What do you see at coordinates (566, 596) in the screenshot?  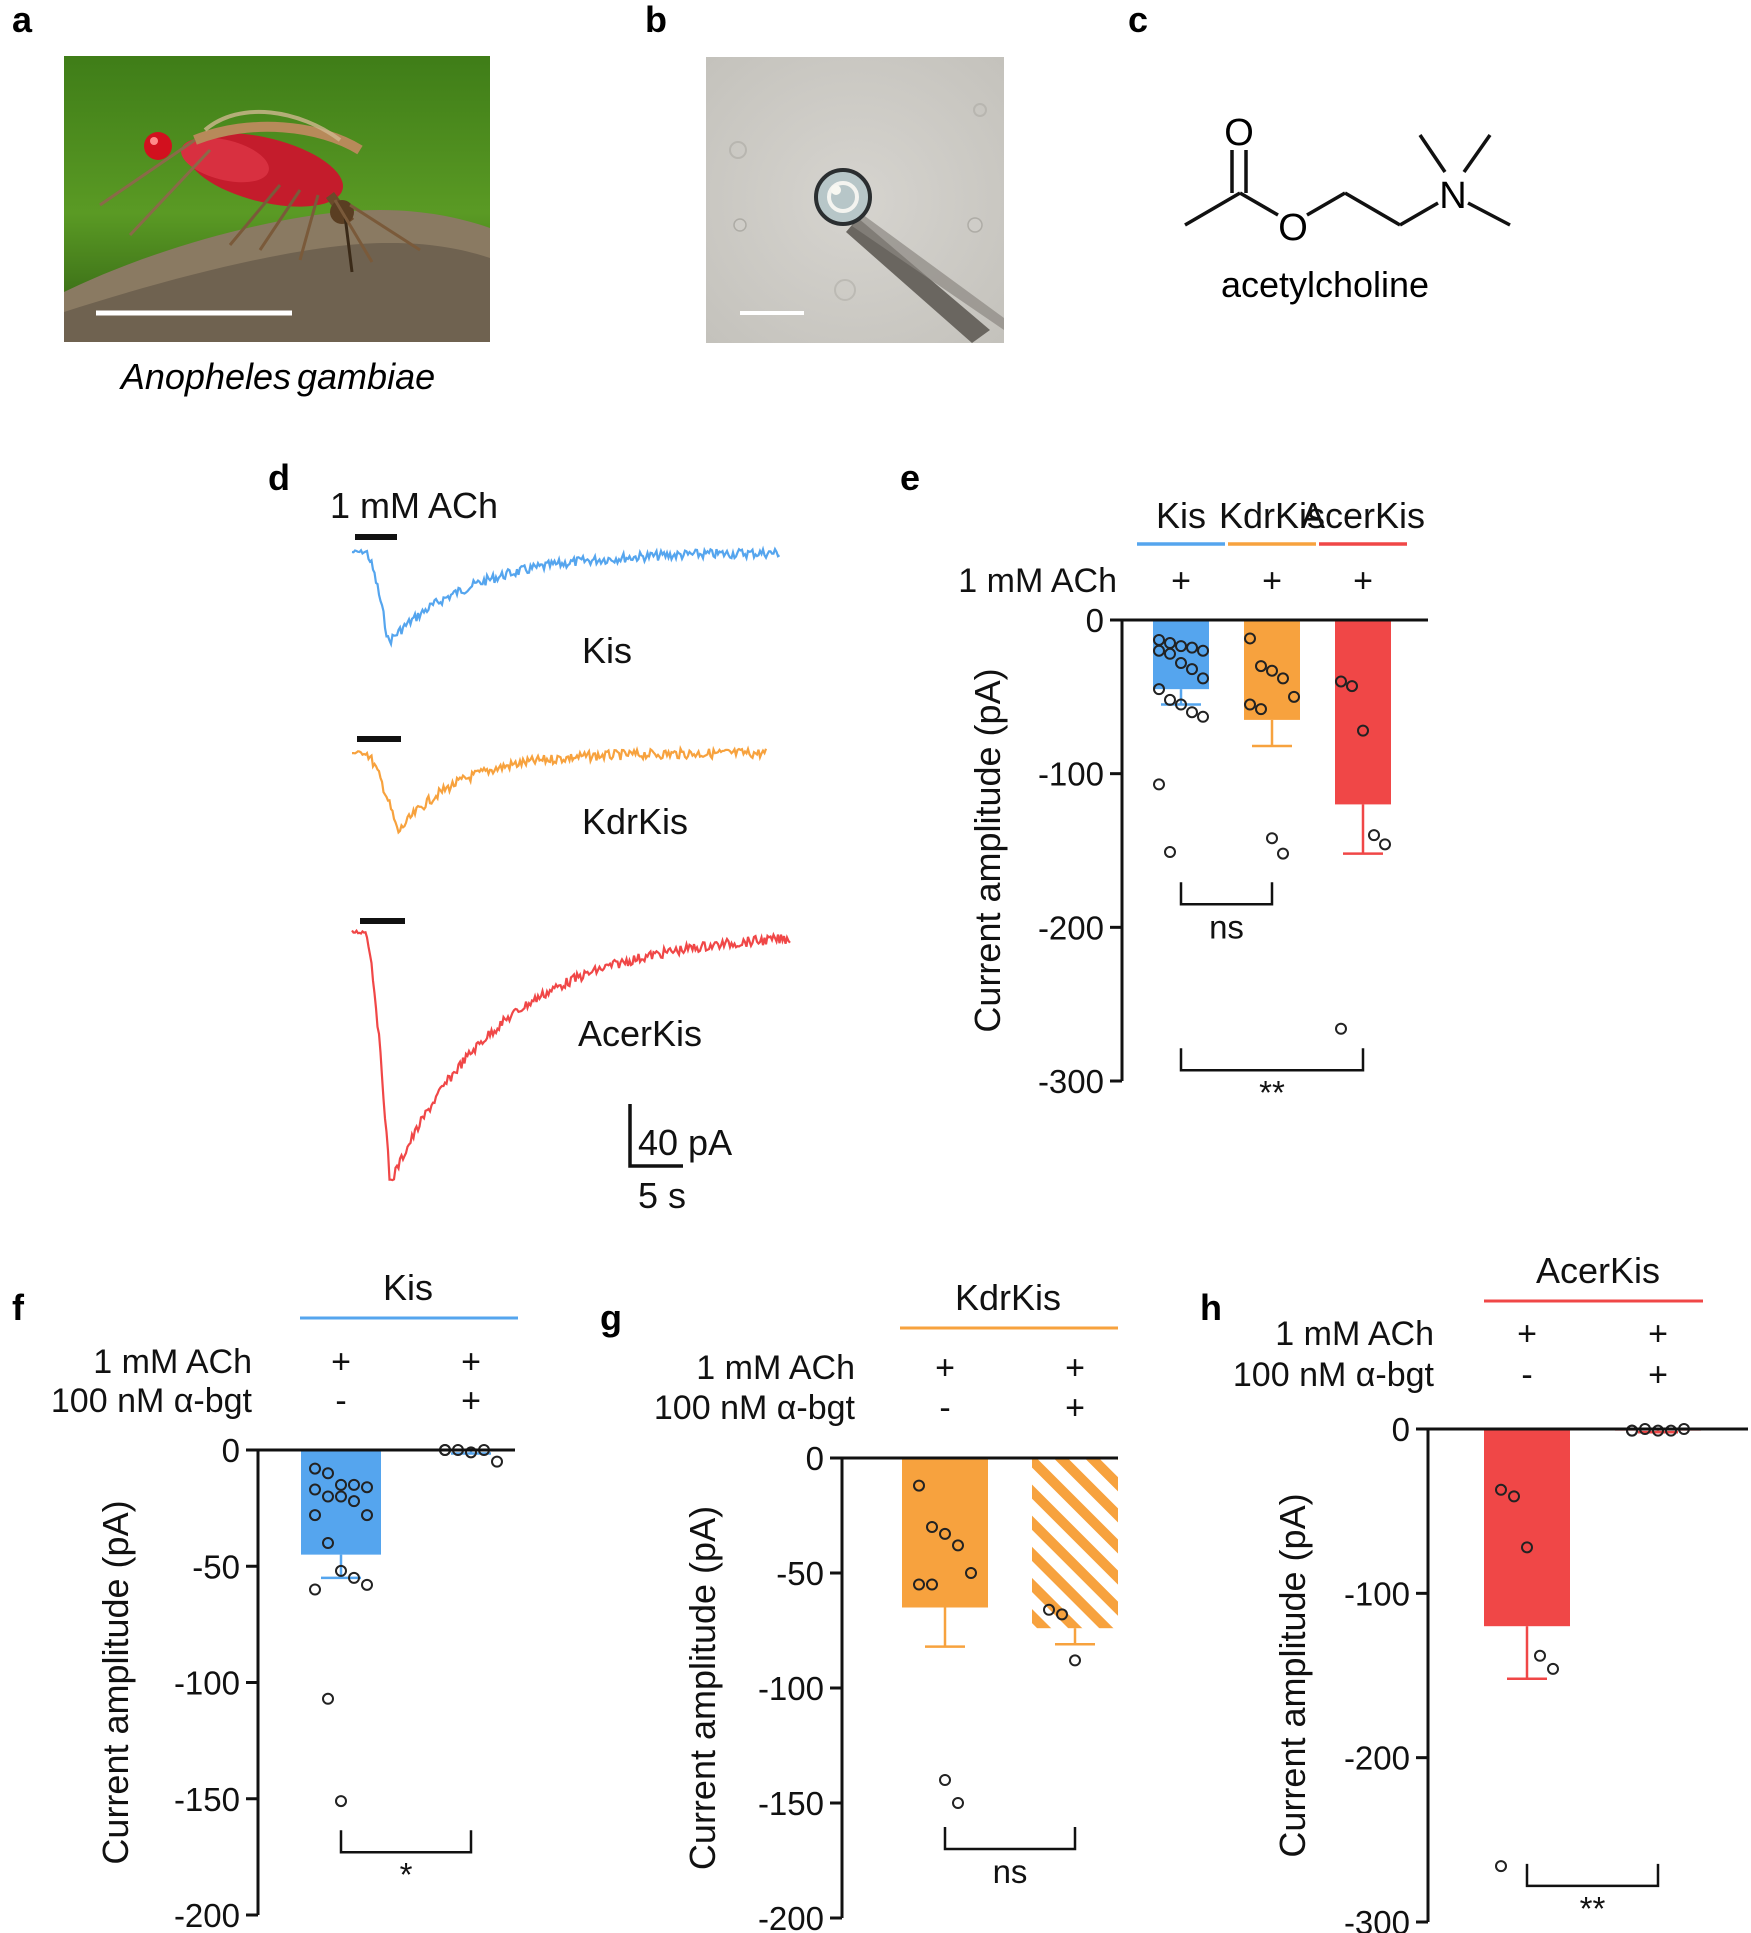 I see `trace-kis` at bounding box center [566, 596].